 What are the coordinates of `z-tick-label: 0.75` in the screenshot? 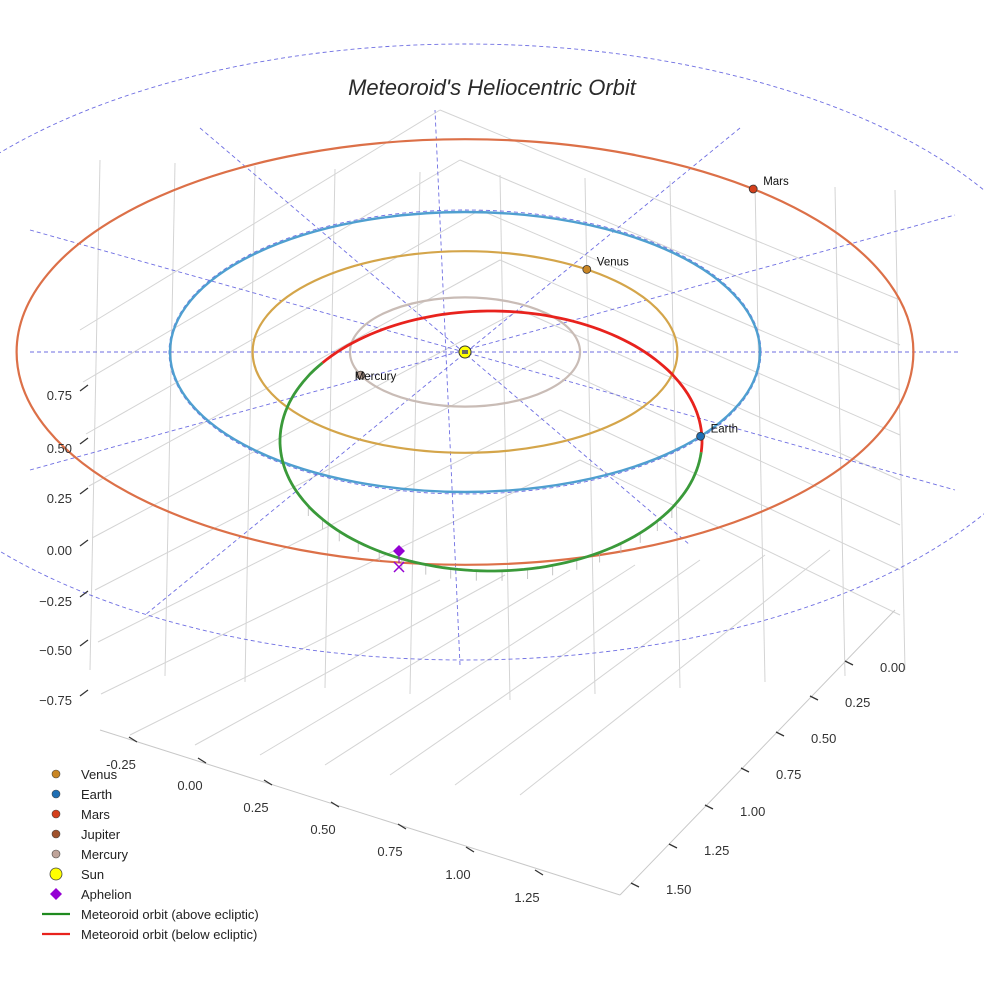 It's located at (59, 395).